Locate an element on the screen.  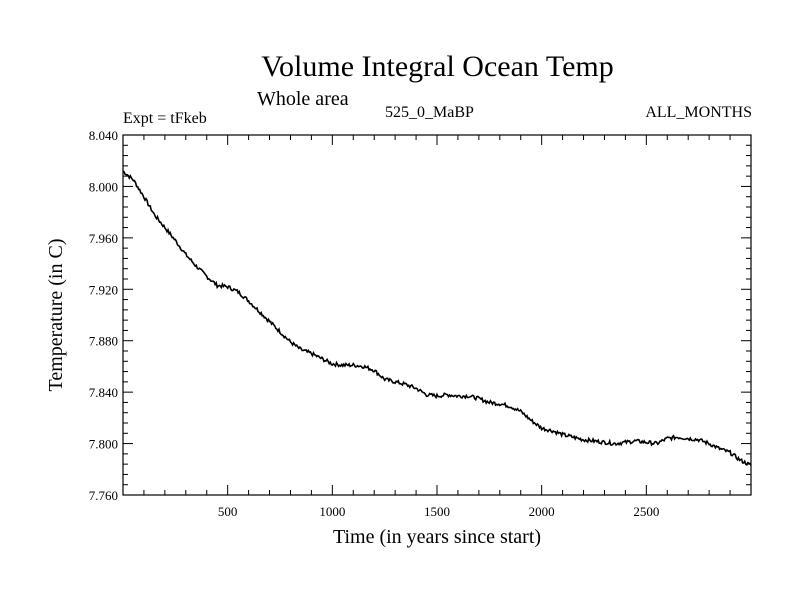
y-tick-label: 7.800 is located at coordinates (103, 444).